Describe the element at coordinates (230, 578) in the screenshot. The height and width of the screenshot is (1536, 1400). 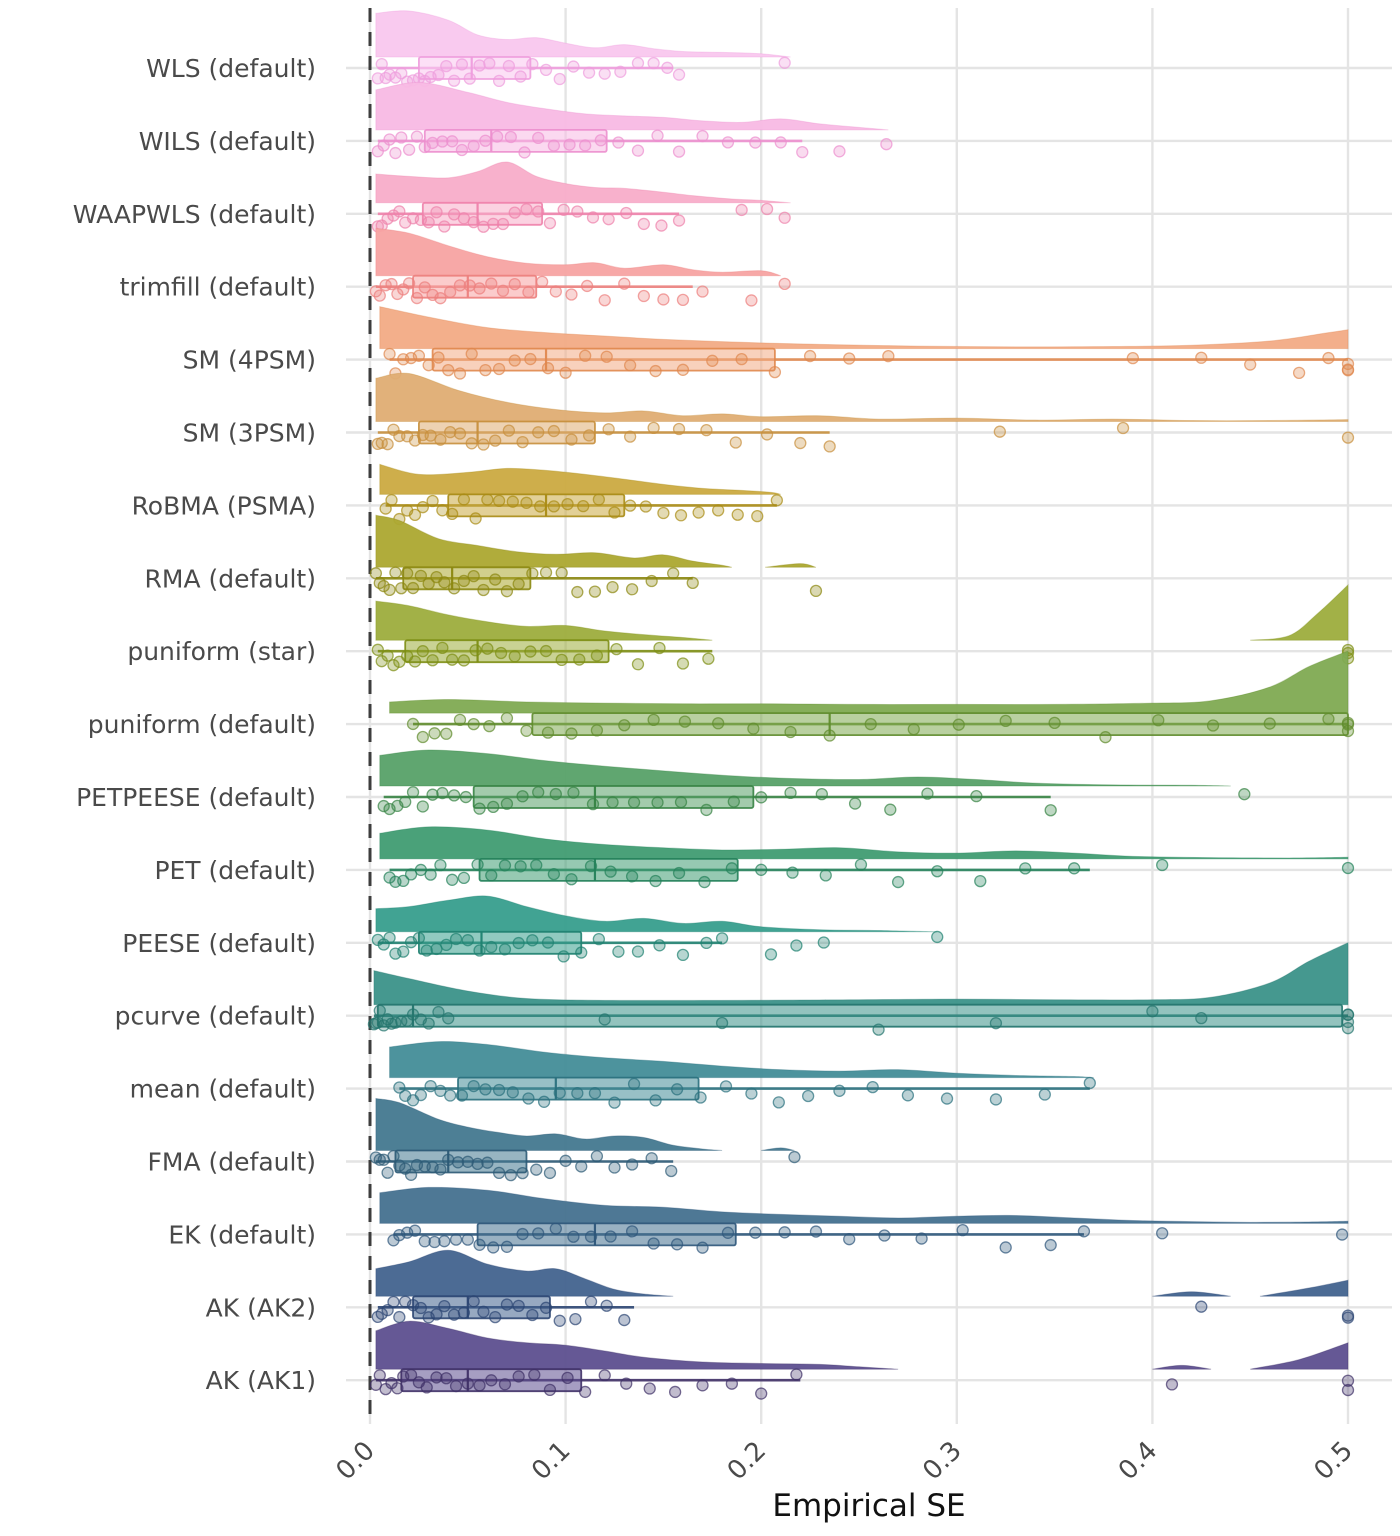
I see `y-axis-label: RMA (default)` at that location.